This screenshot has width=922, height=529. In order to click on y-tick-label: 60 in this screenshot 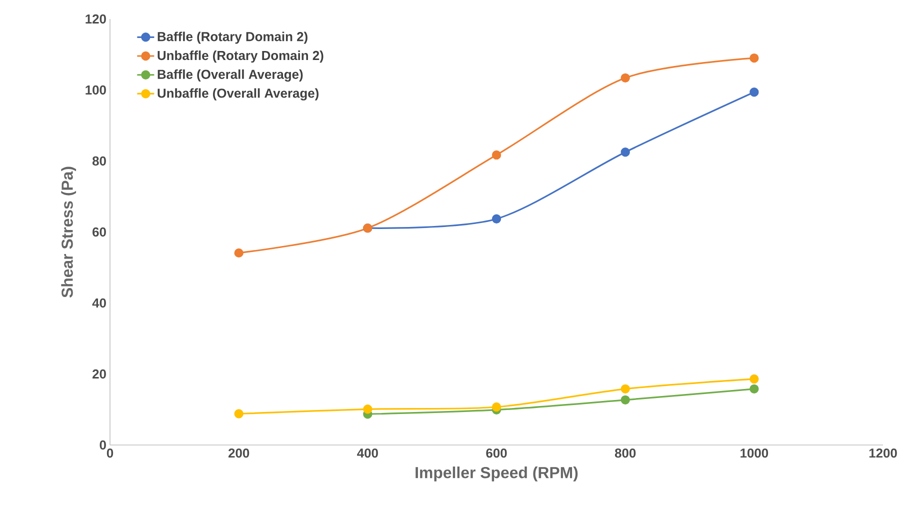, I will do `click(99, 232)`.